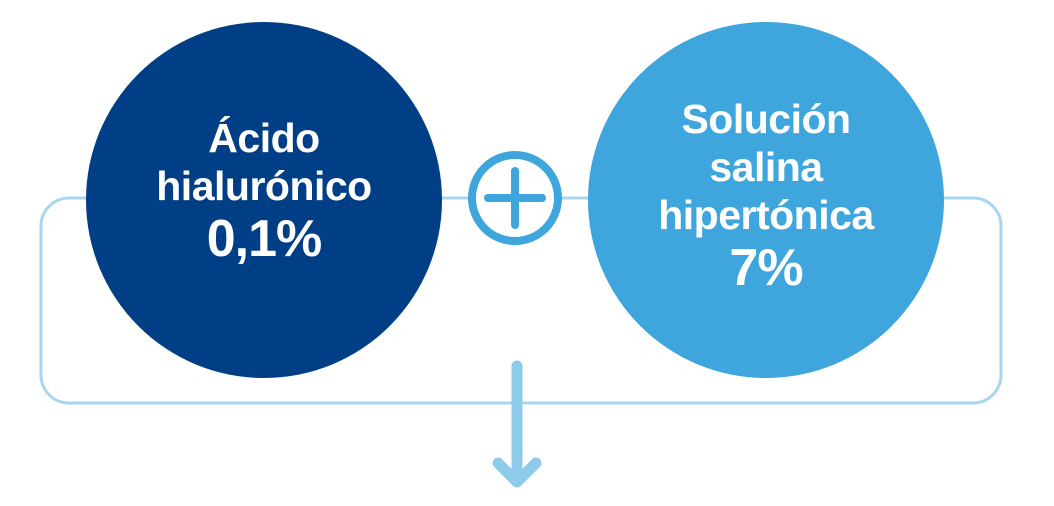  What do you see at coordinates (766, 215) in the screenshot?
I see `saline-solution-label-line3: hipertónica` at bounding box center [766, 215].